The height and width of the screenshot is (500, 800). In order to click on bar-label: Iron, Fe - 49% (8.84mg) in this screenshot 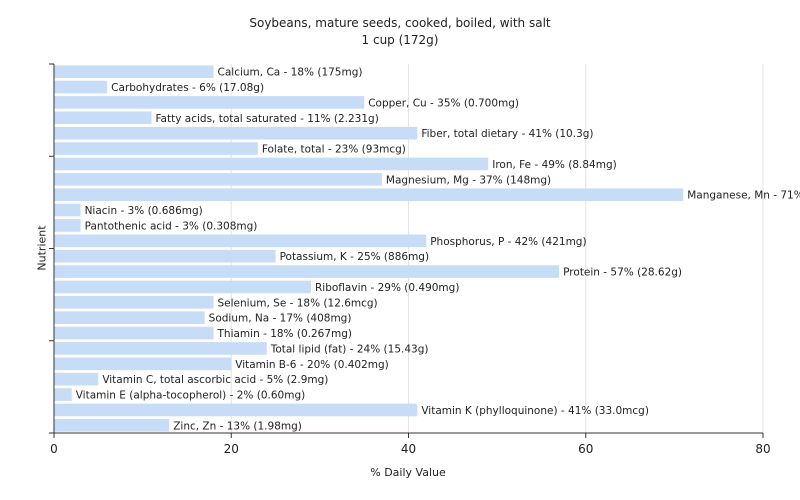, I will do `click(554, 165)`.